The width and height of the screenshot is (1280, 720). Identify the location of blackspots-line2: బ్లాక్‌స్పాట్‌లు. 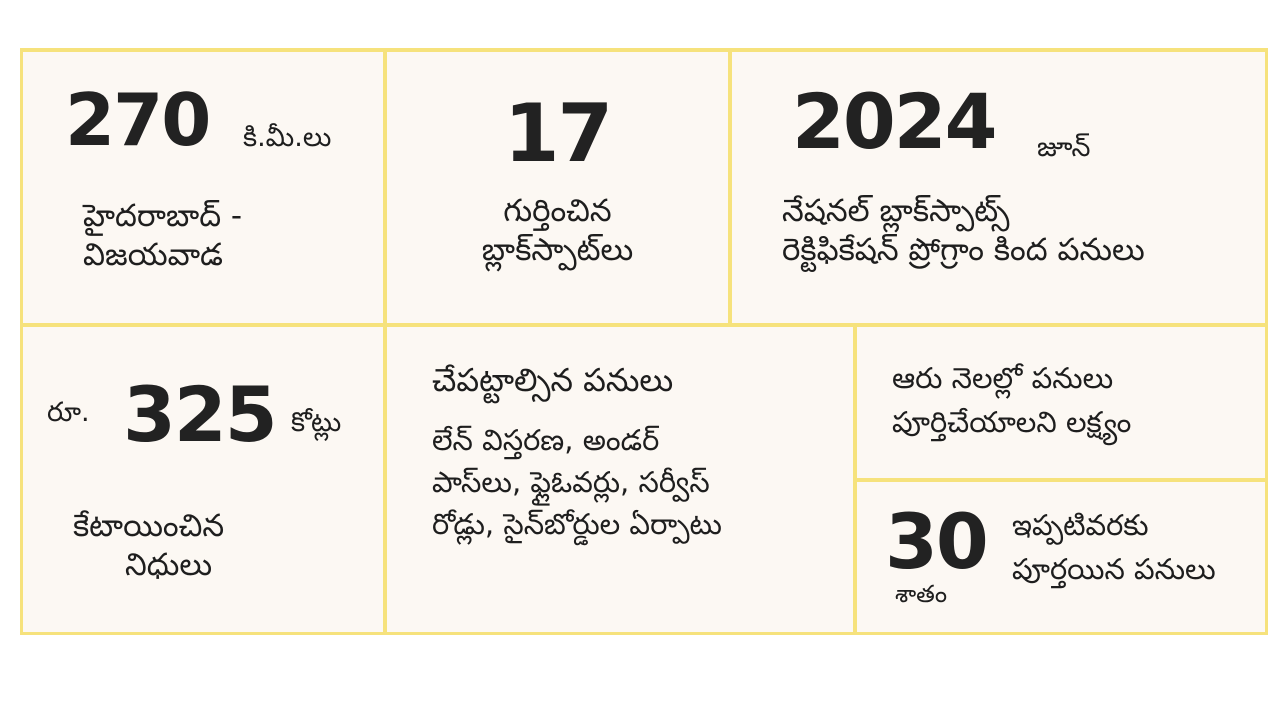
(557, 249).